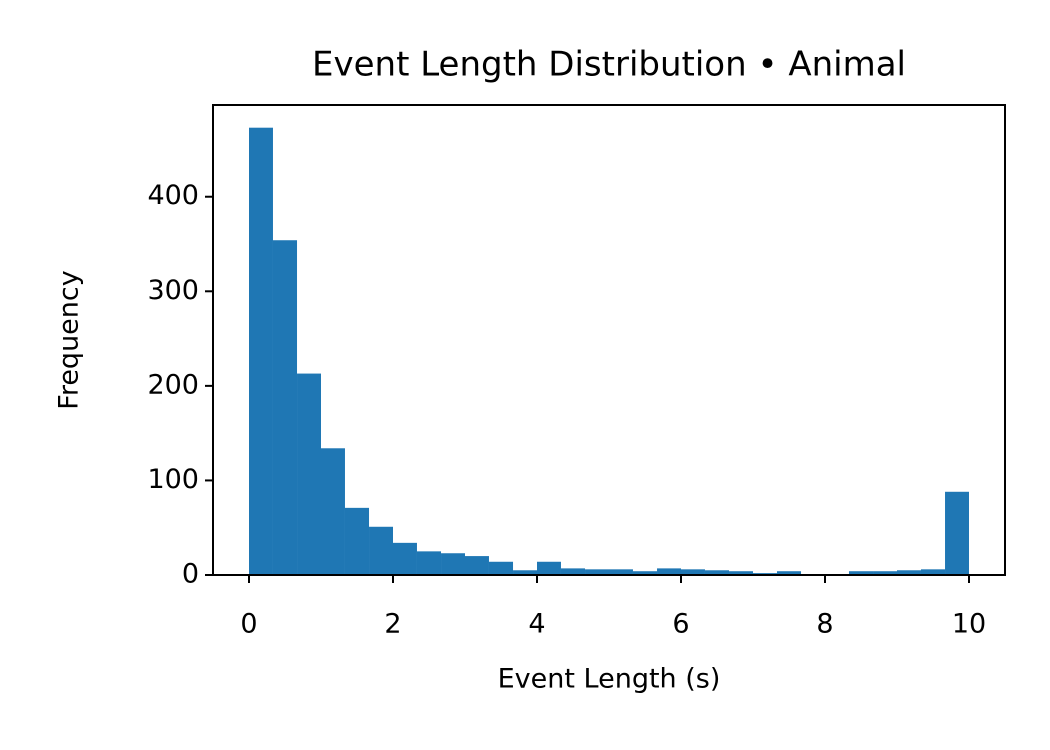 The height and width of the screenshot is (750, 1050). What do you see at coordinates (609, 679) in the screenshot?
I see `x-axis-label: Event Length (s)` at bounding box center [609, 679].